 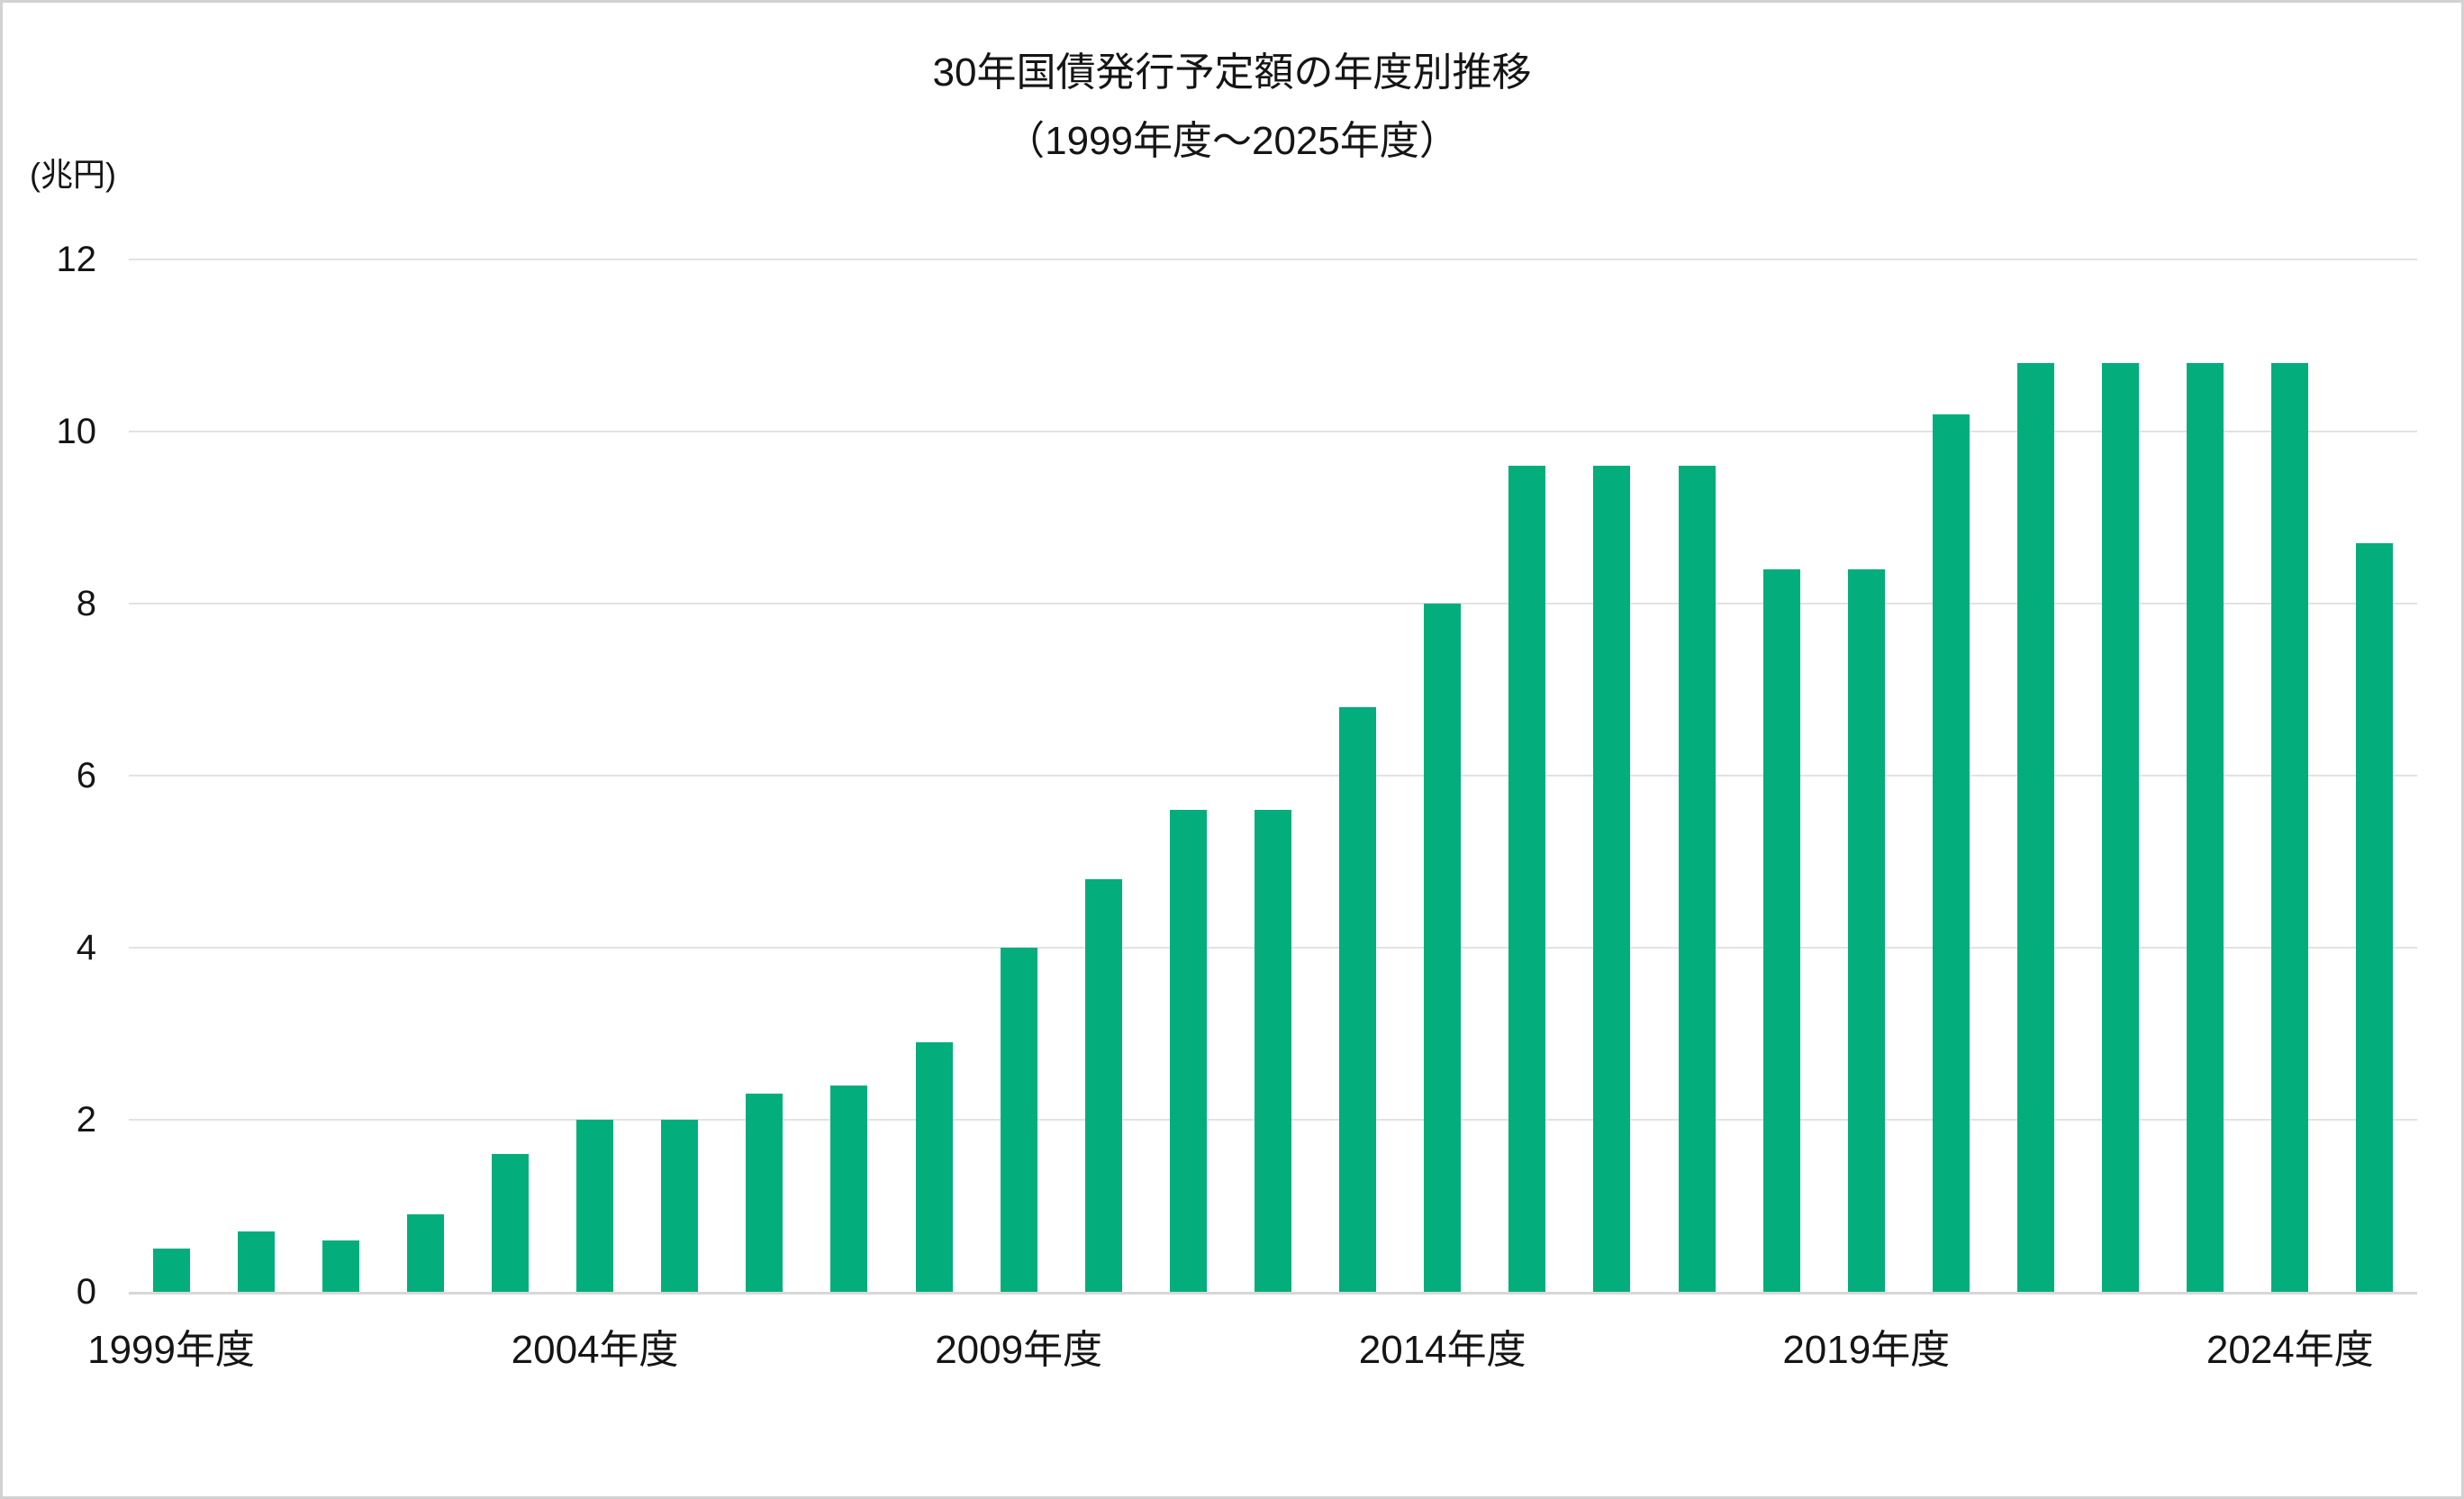 I want to click on chart-title: 30年国債発行予定額の年度別推移, so click(x=1232, y=72).